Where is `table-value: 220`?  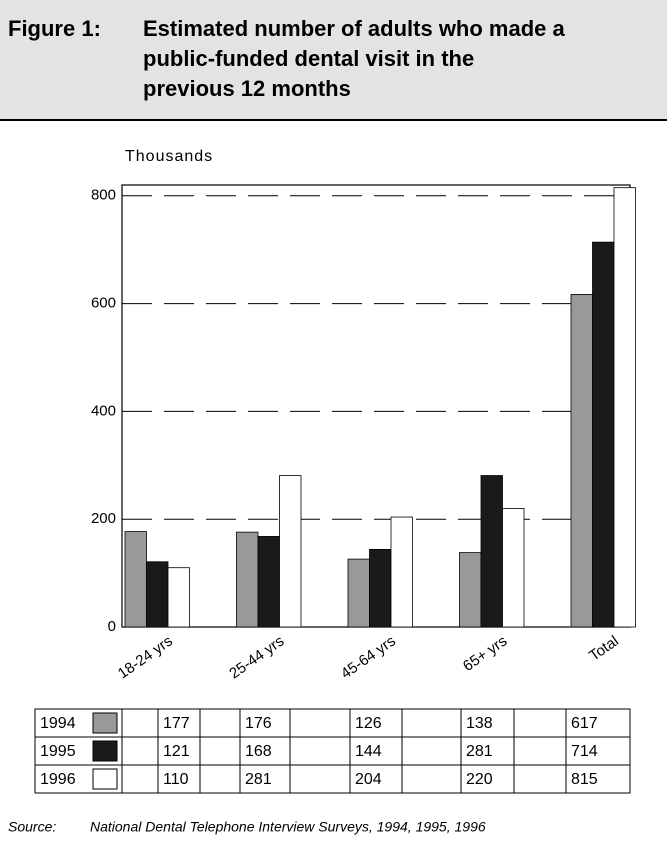
table-value: 220 is located at coordinates (479, 779).